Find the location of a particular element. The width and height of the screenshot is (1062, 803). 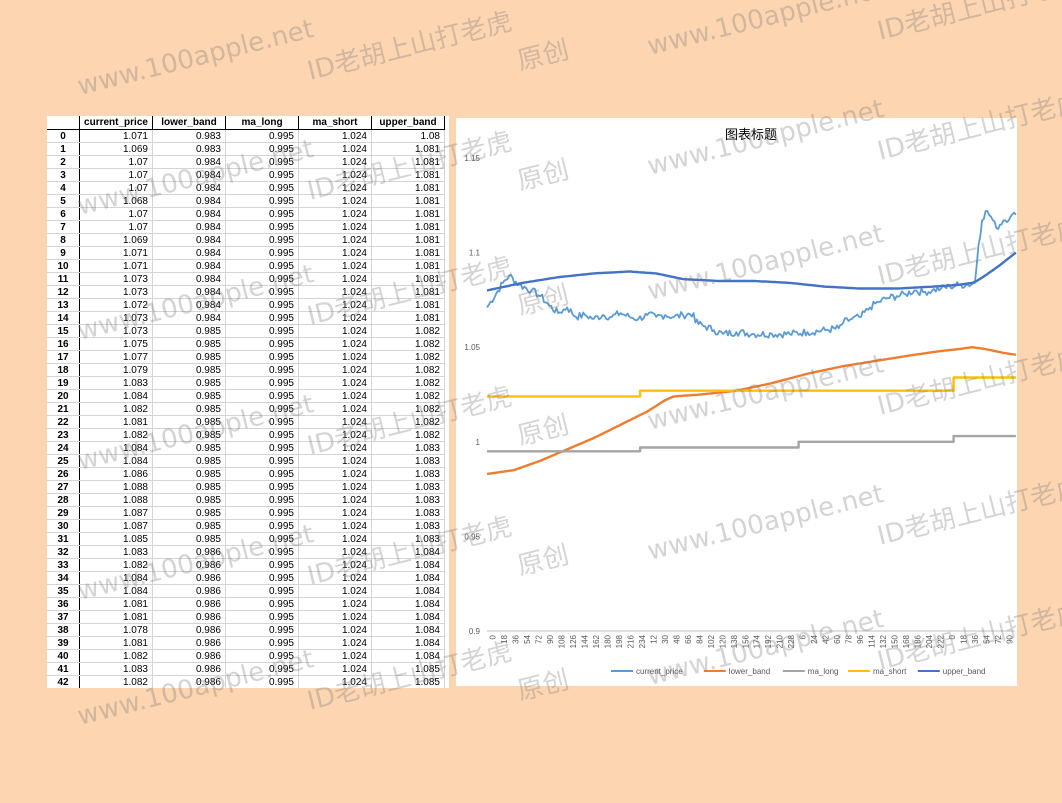

legend-entry: ma_short is located at coordinates (890, 671).